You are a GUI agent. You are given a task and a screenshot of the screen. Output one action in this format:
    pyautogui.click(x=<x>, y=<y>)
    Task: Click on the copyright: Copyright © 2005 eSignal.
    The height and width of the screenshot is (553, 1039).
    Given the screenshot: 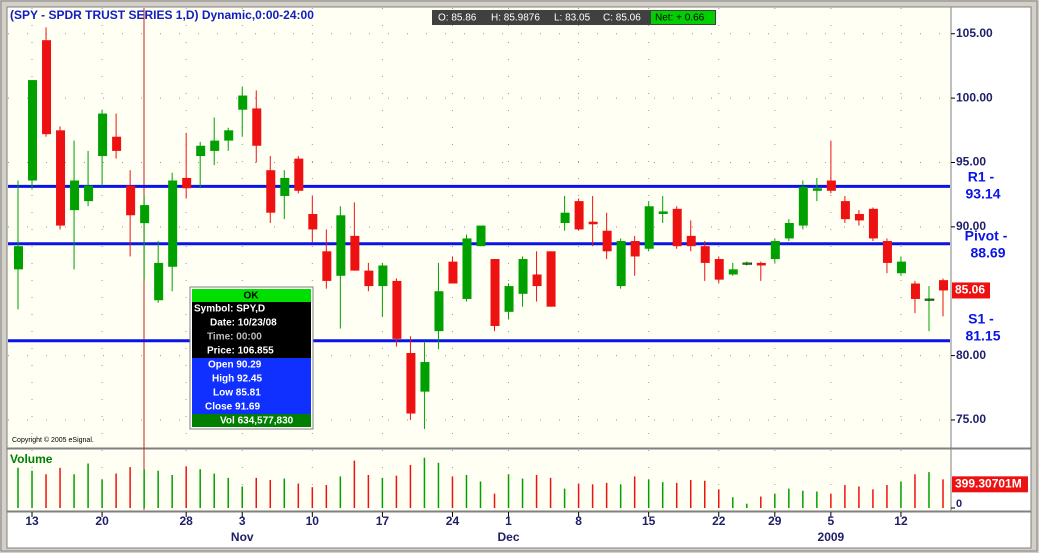 What is the action you would take?
    pyautogui.click(x=53, y=440)
    